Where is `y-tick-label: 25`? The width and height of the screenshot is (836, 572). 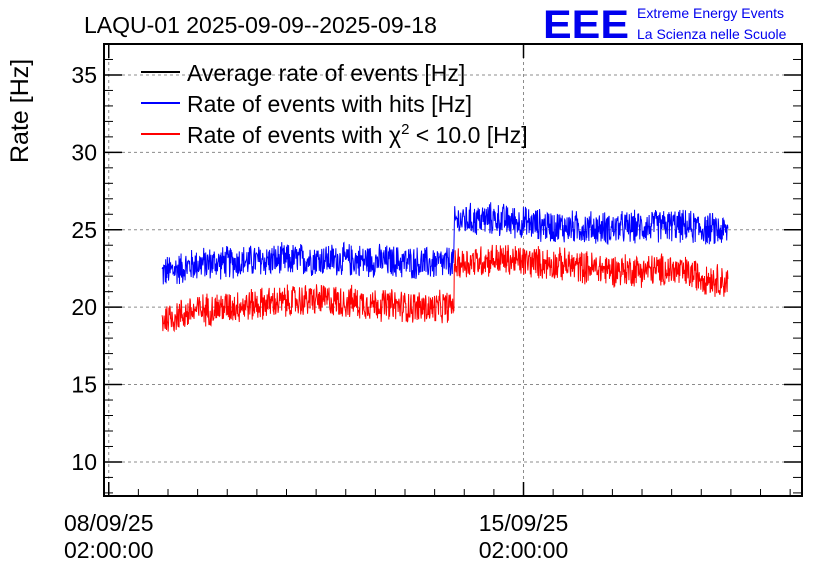
y-tick-label: 25 is located at coordinates (84, 230).